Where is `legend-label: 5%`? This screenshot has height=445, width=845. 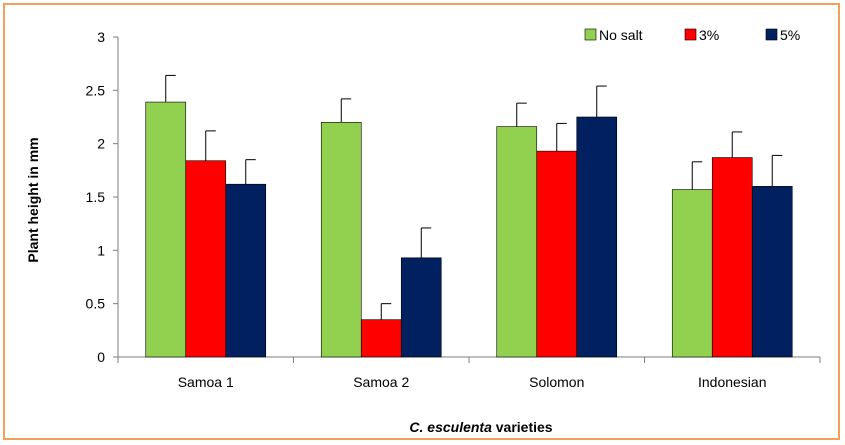 legend-label: 5% is located at coordinates (790, 35).